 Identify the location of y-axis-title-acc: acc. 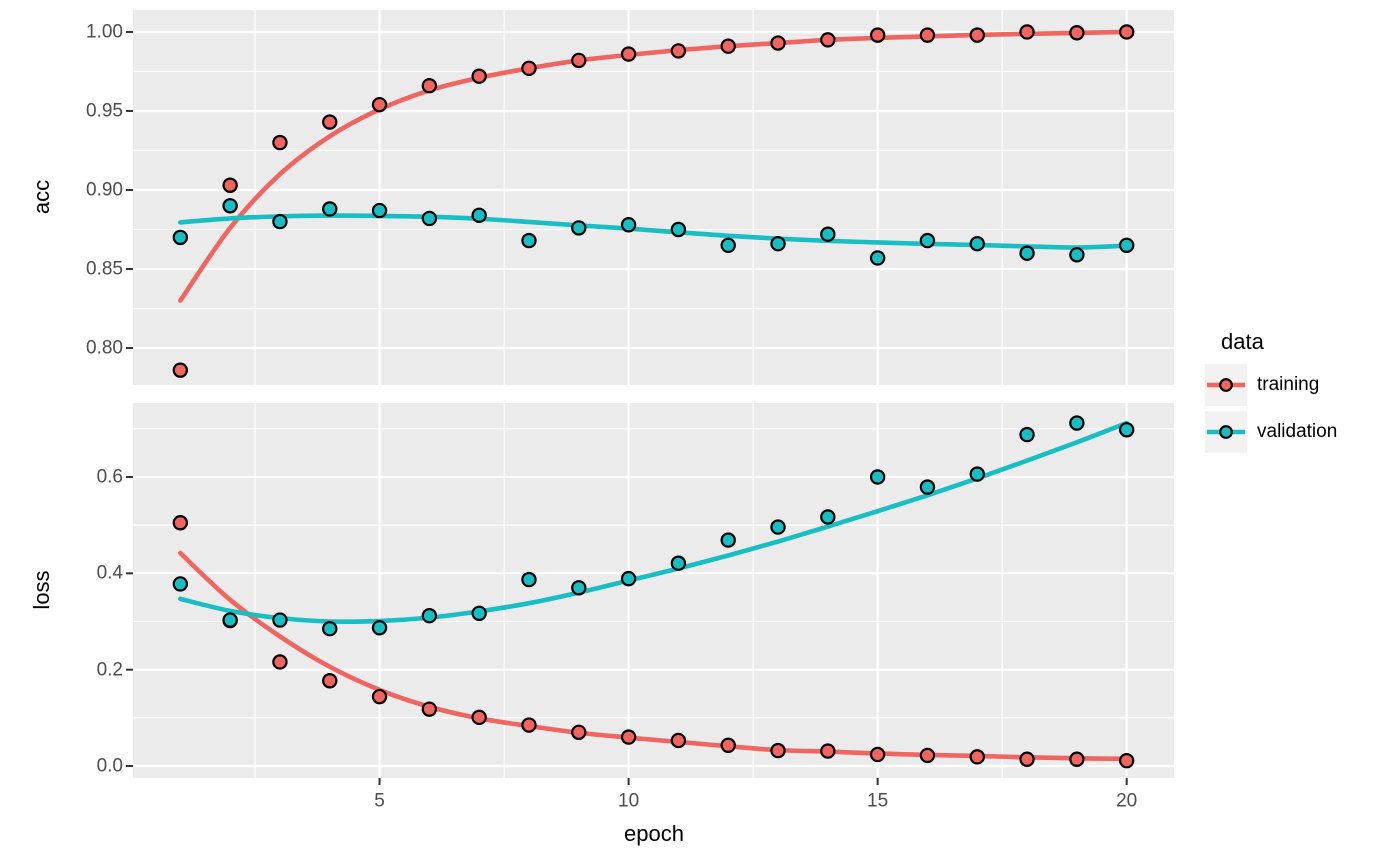
(41, 197).